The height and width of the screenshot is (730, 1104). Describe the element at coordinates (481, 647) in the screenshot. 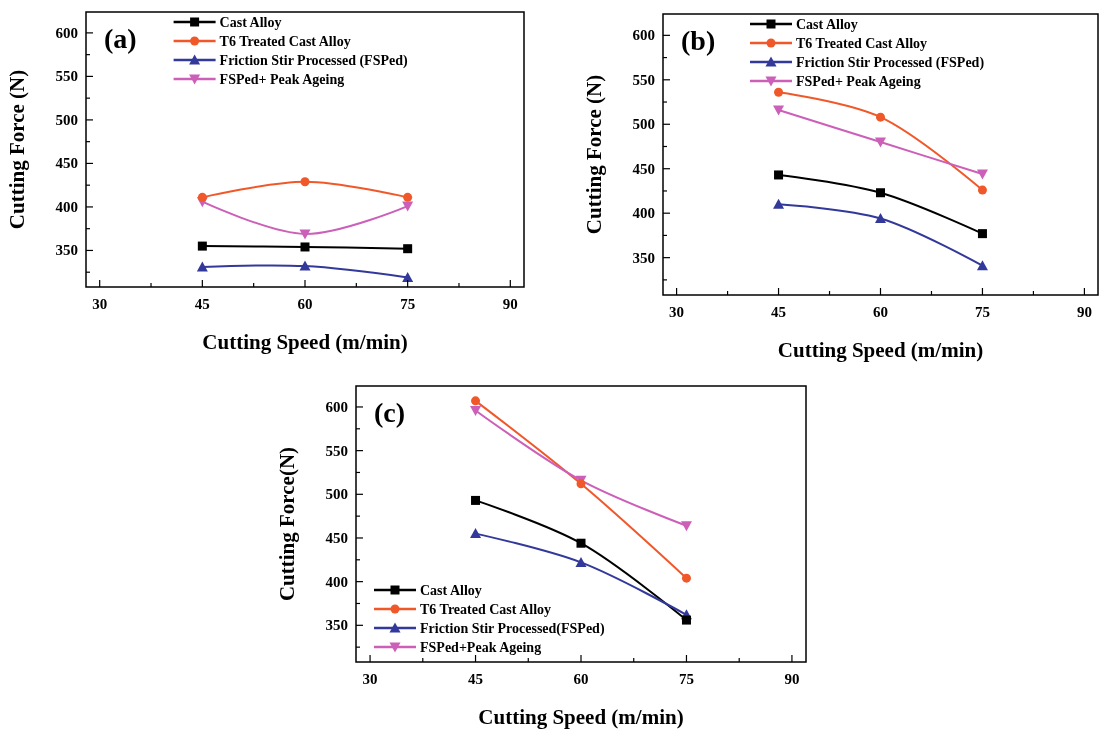

I see `legend-label: FSPed+Peak Ageing` at that location.